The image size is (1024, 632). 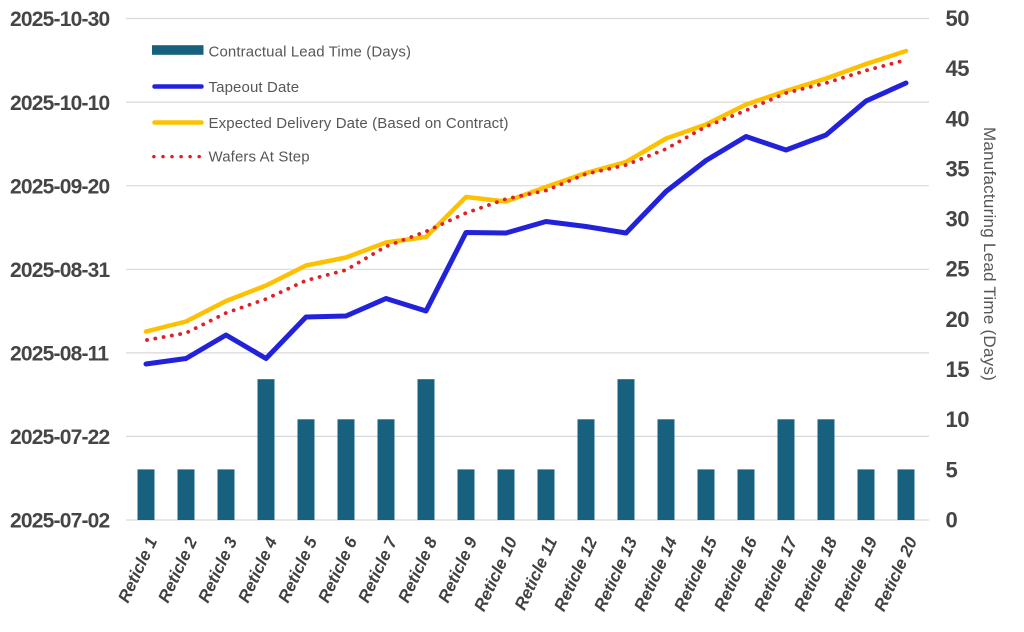 I want to click on svg-text: Reticle 5, so click(x=297, y=570).